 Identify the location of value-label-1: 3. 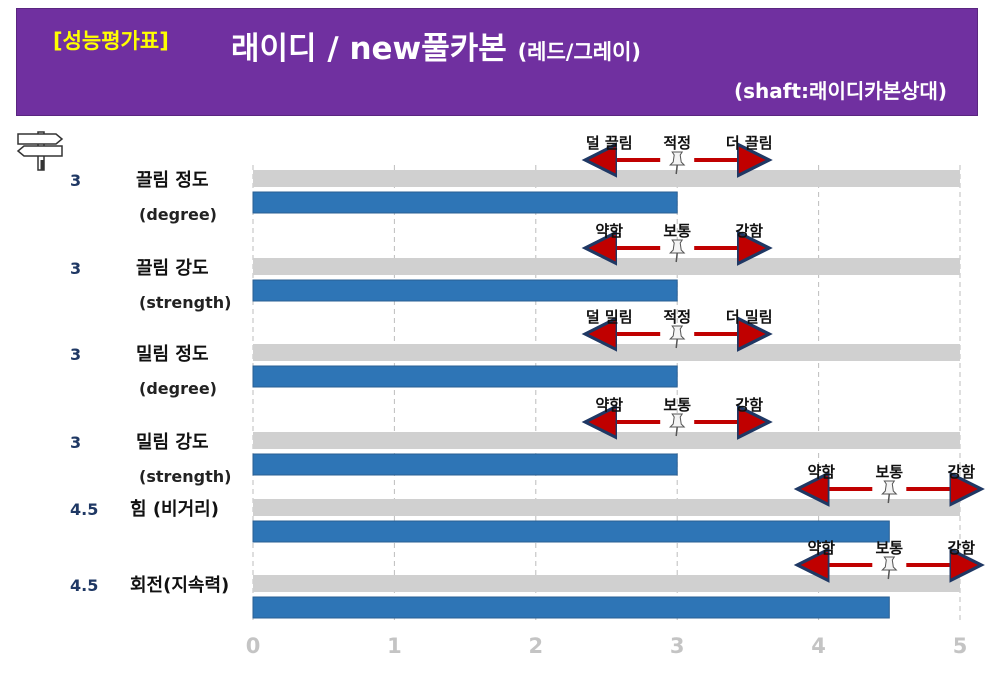
(75, 268).